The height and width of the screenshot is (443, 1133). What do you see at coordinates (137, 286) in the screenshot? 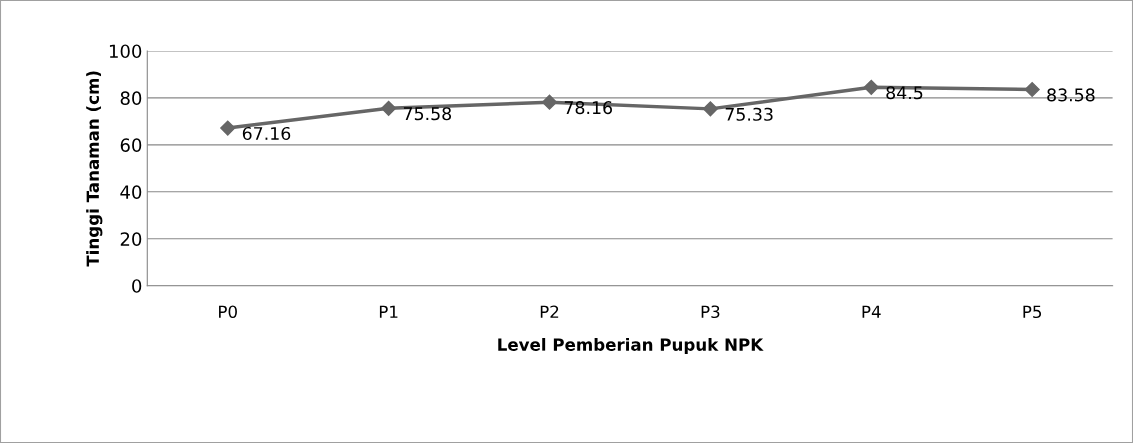
I see `y-tick-label: 0` at bounding box center [137, 286].